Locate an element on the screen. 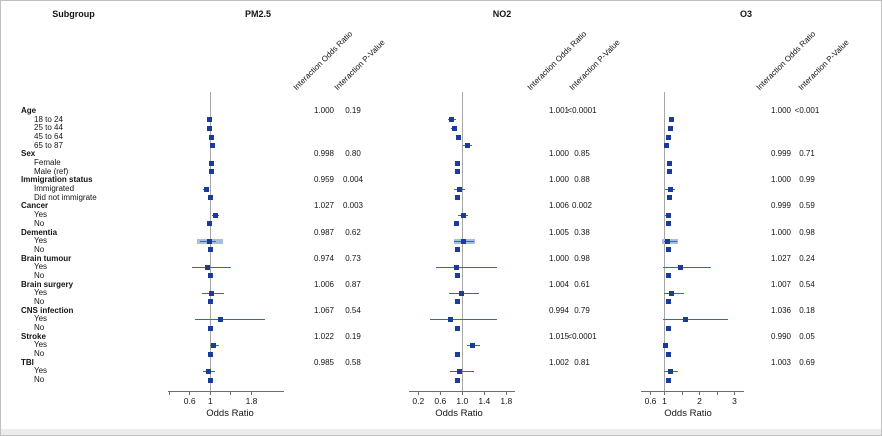 This screenshot has height=436, width=882. x-axis-tick-label-o3: 2 is located at coordinates (699, 401).